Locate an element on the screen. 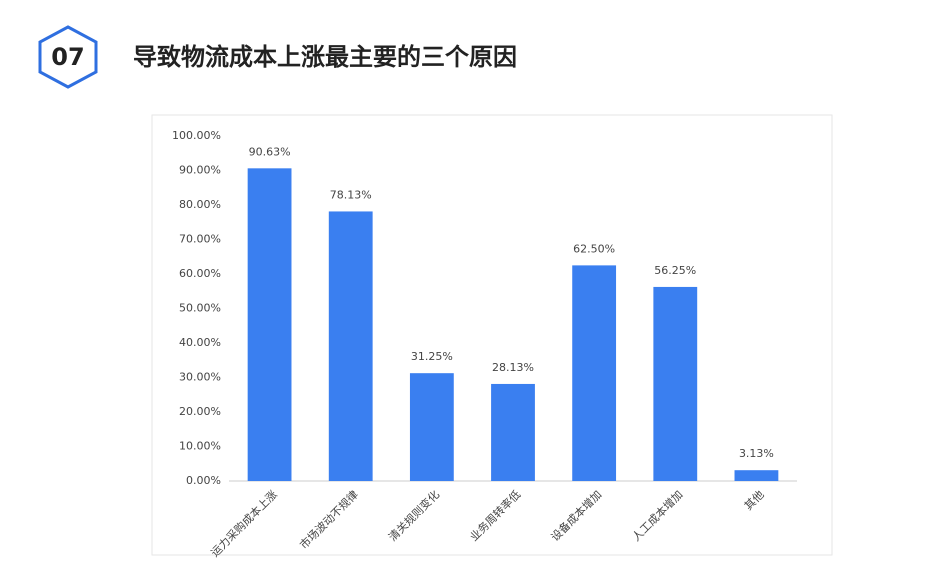 This screenshot has height=579, width=937. x-tick-label: 人工成本增加 is located at coordinates (657, 515).